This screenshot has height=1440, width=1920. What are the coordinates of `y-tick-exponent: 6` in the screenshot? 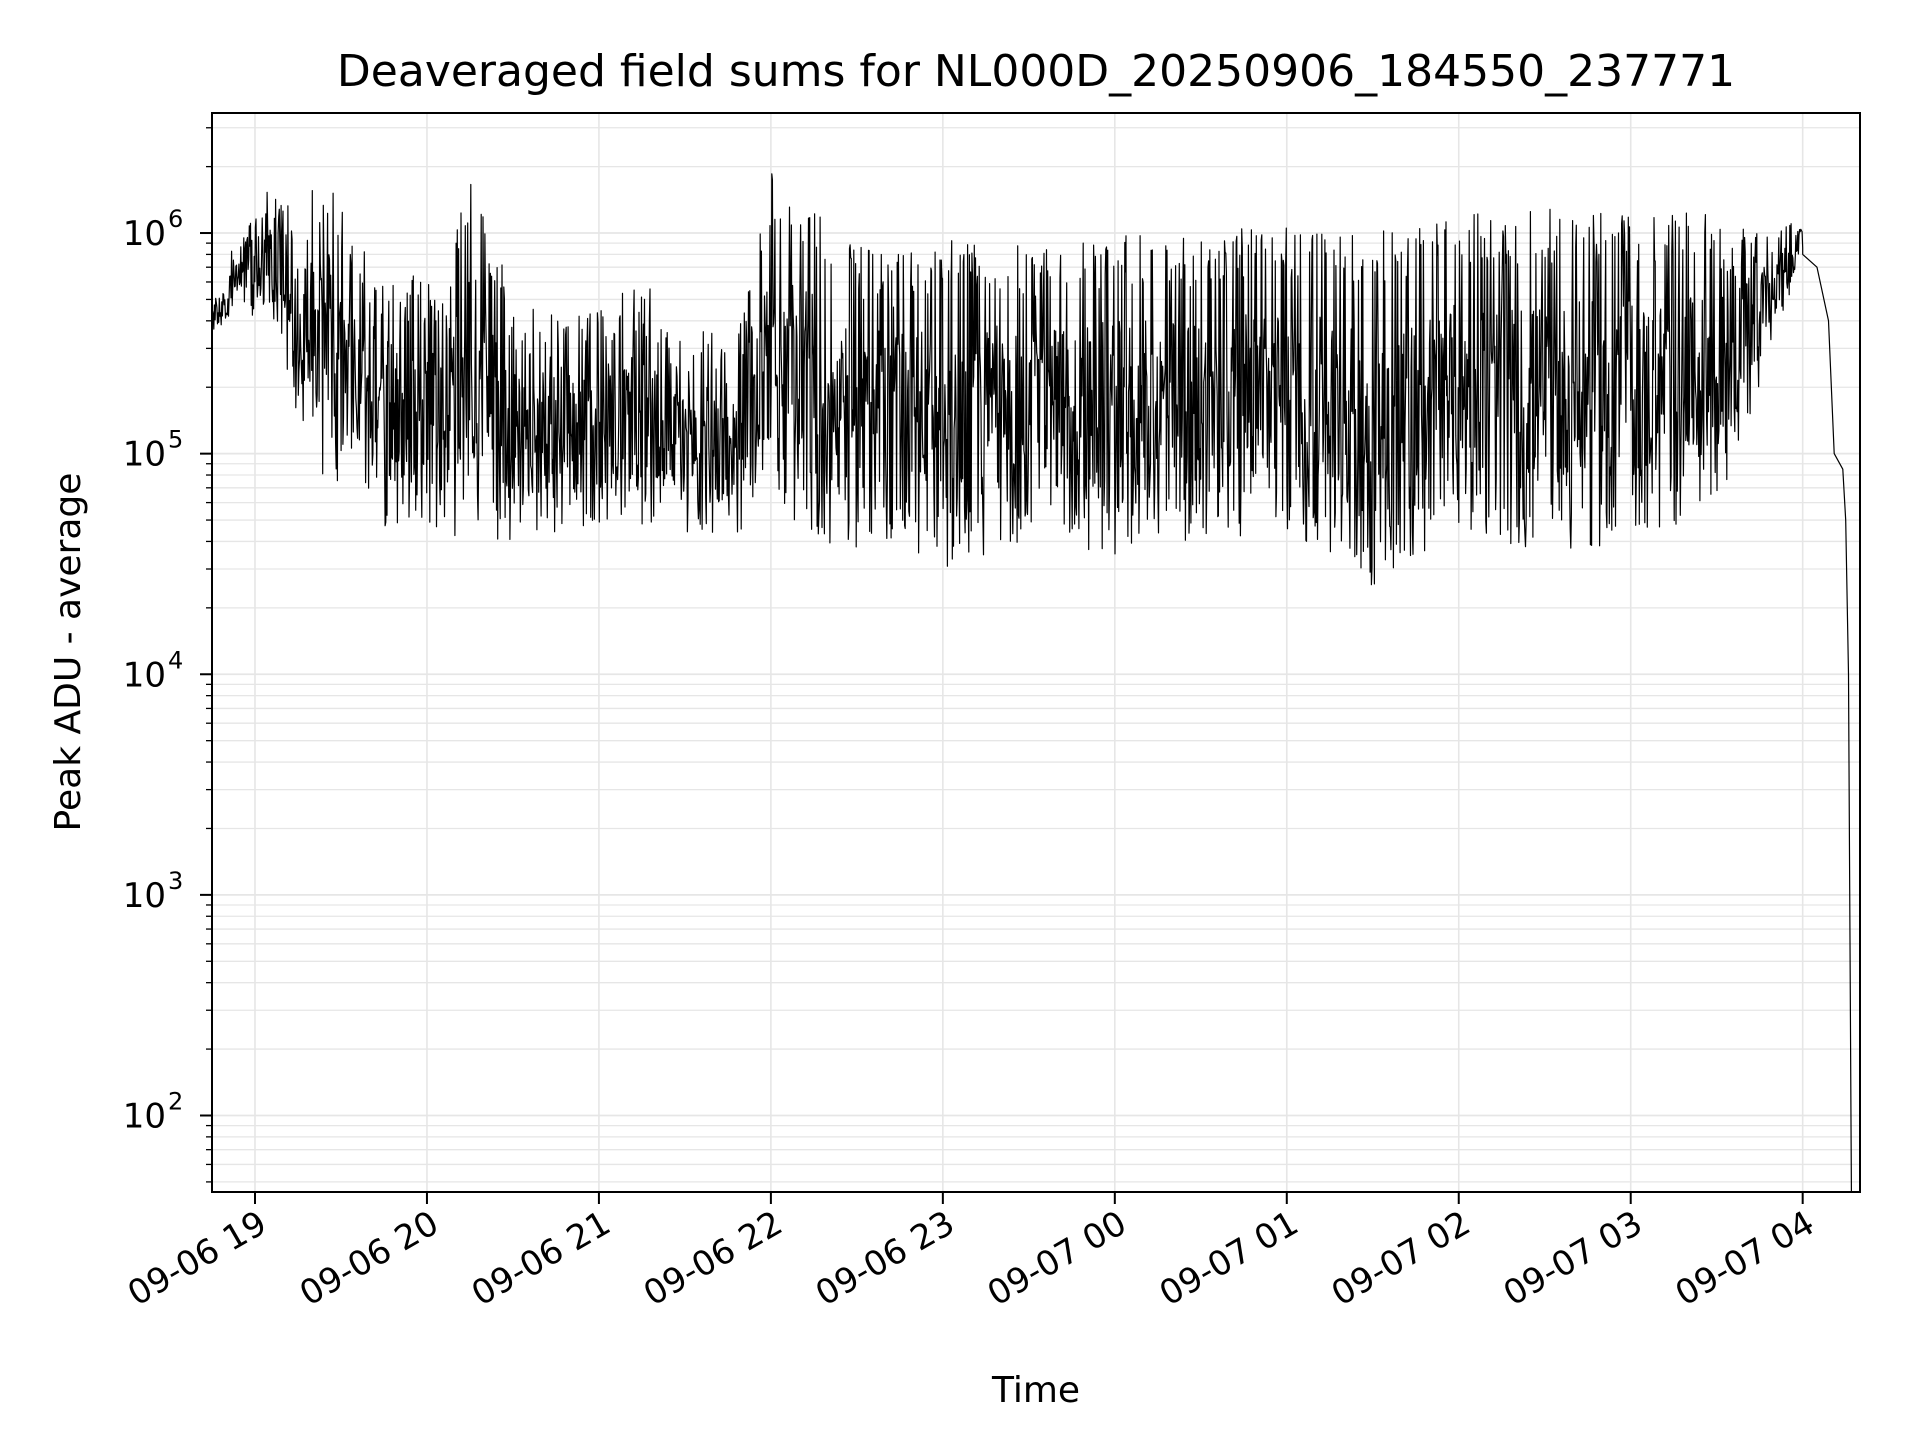 It's located at (175, 219).